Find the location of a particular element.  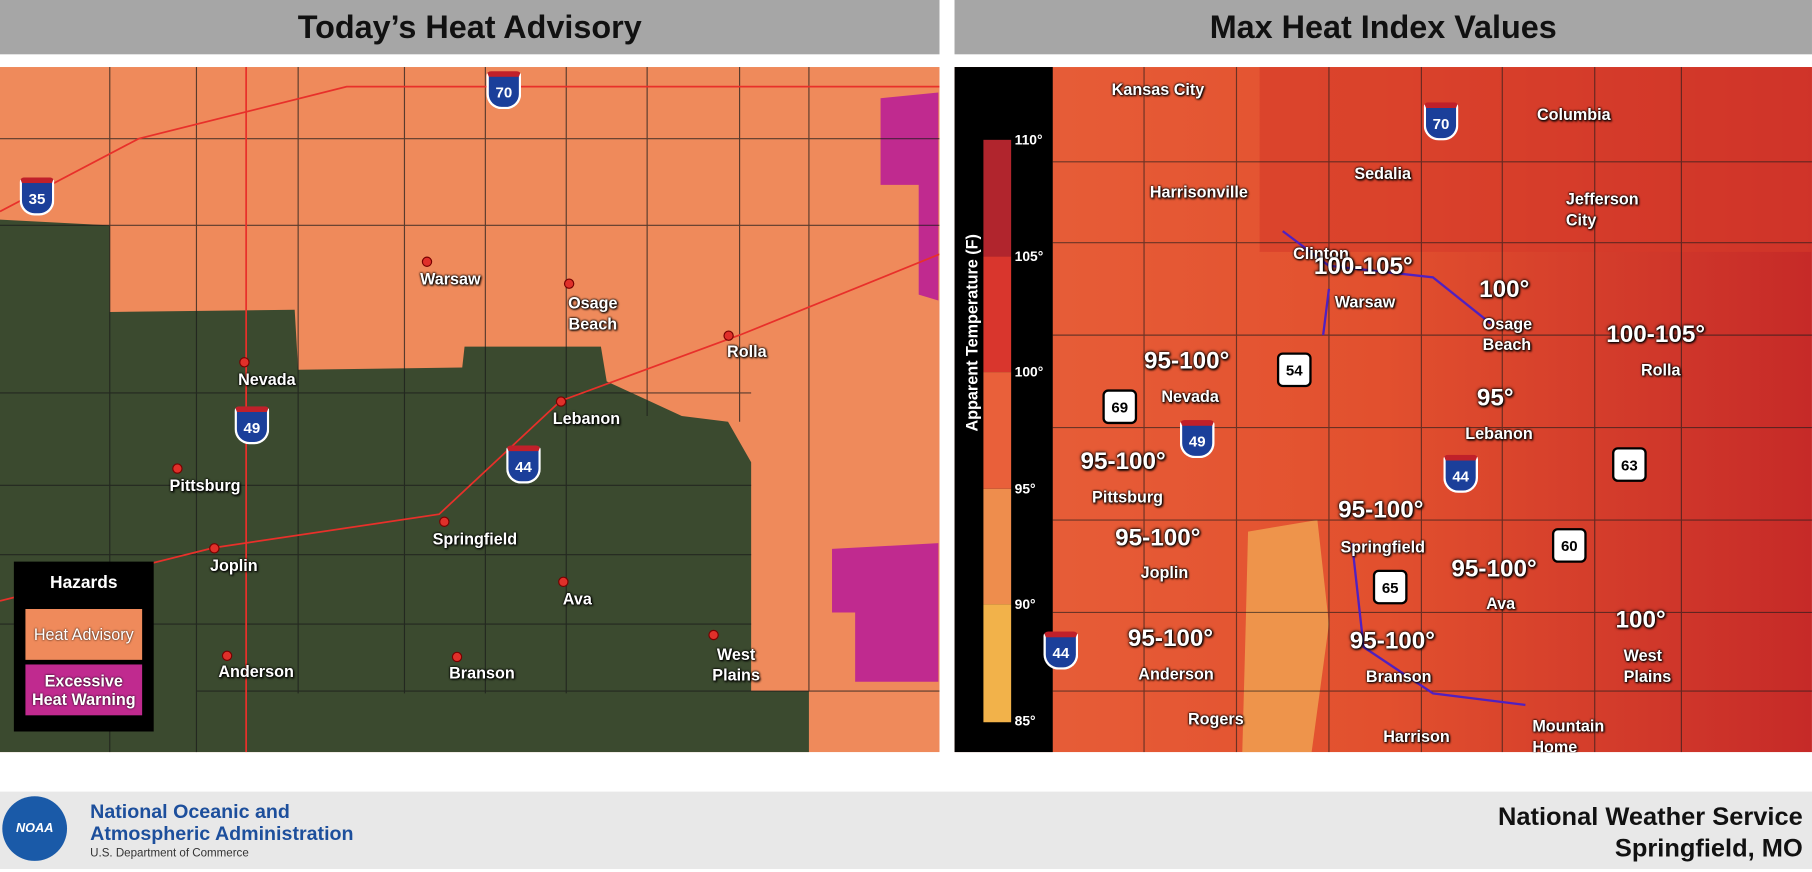

city-label: Harrisonville is located at coordinates (1198, 192).